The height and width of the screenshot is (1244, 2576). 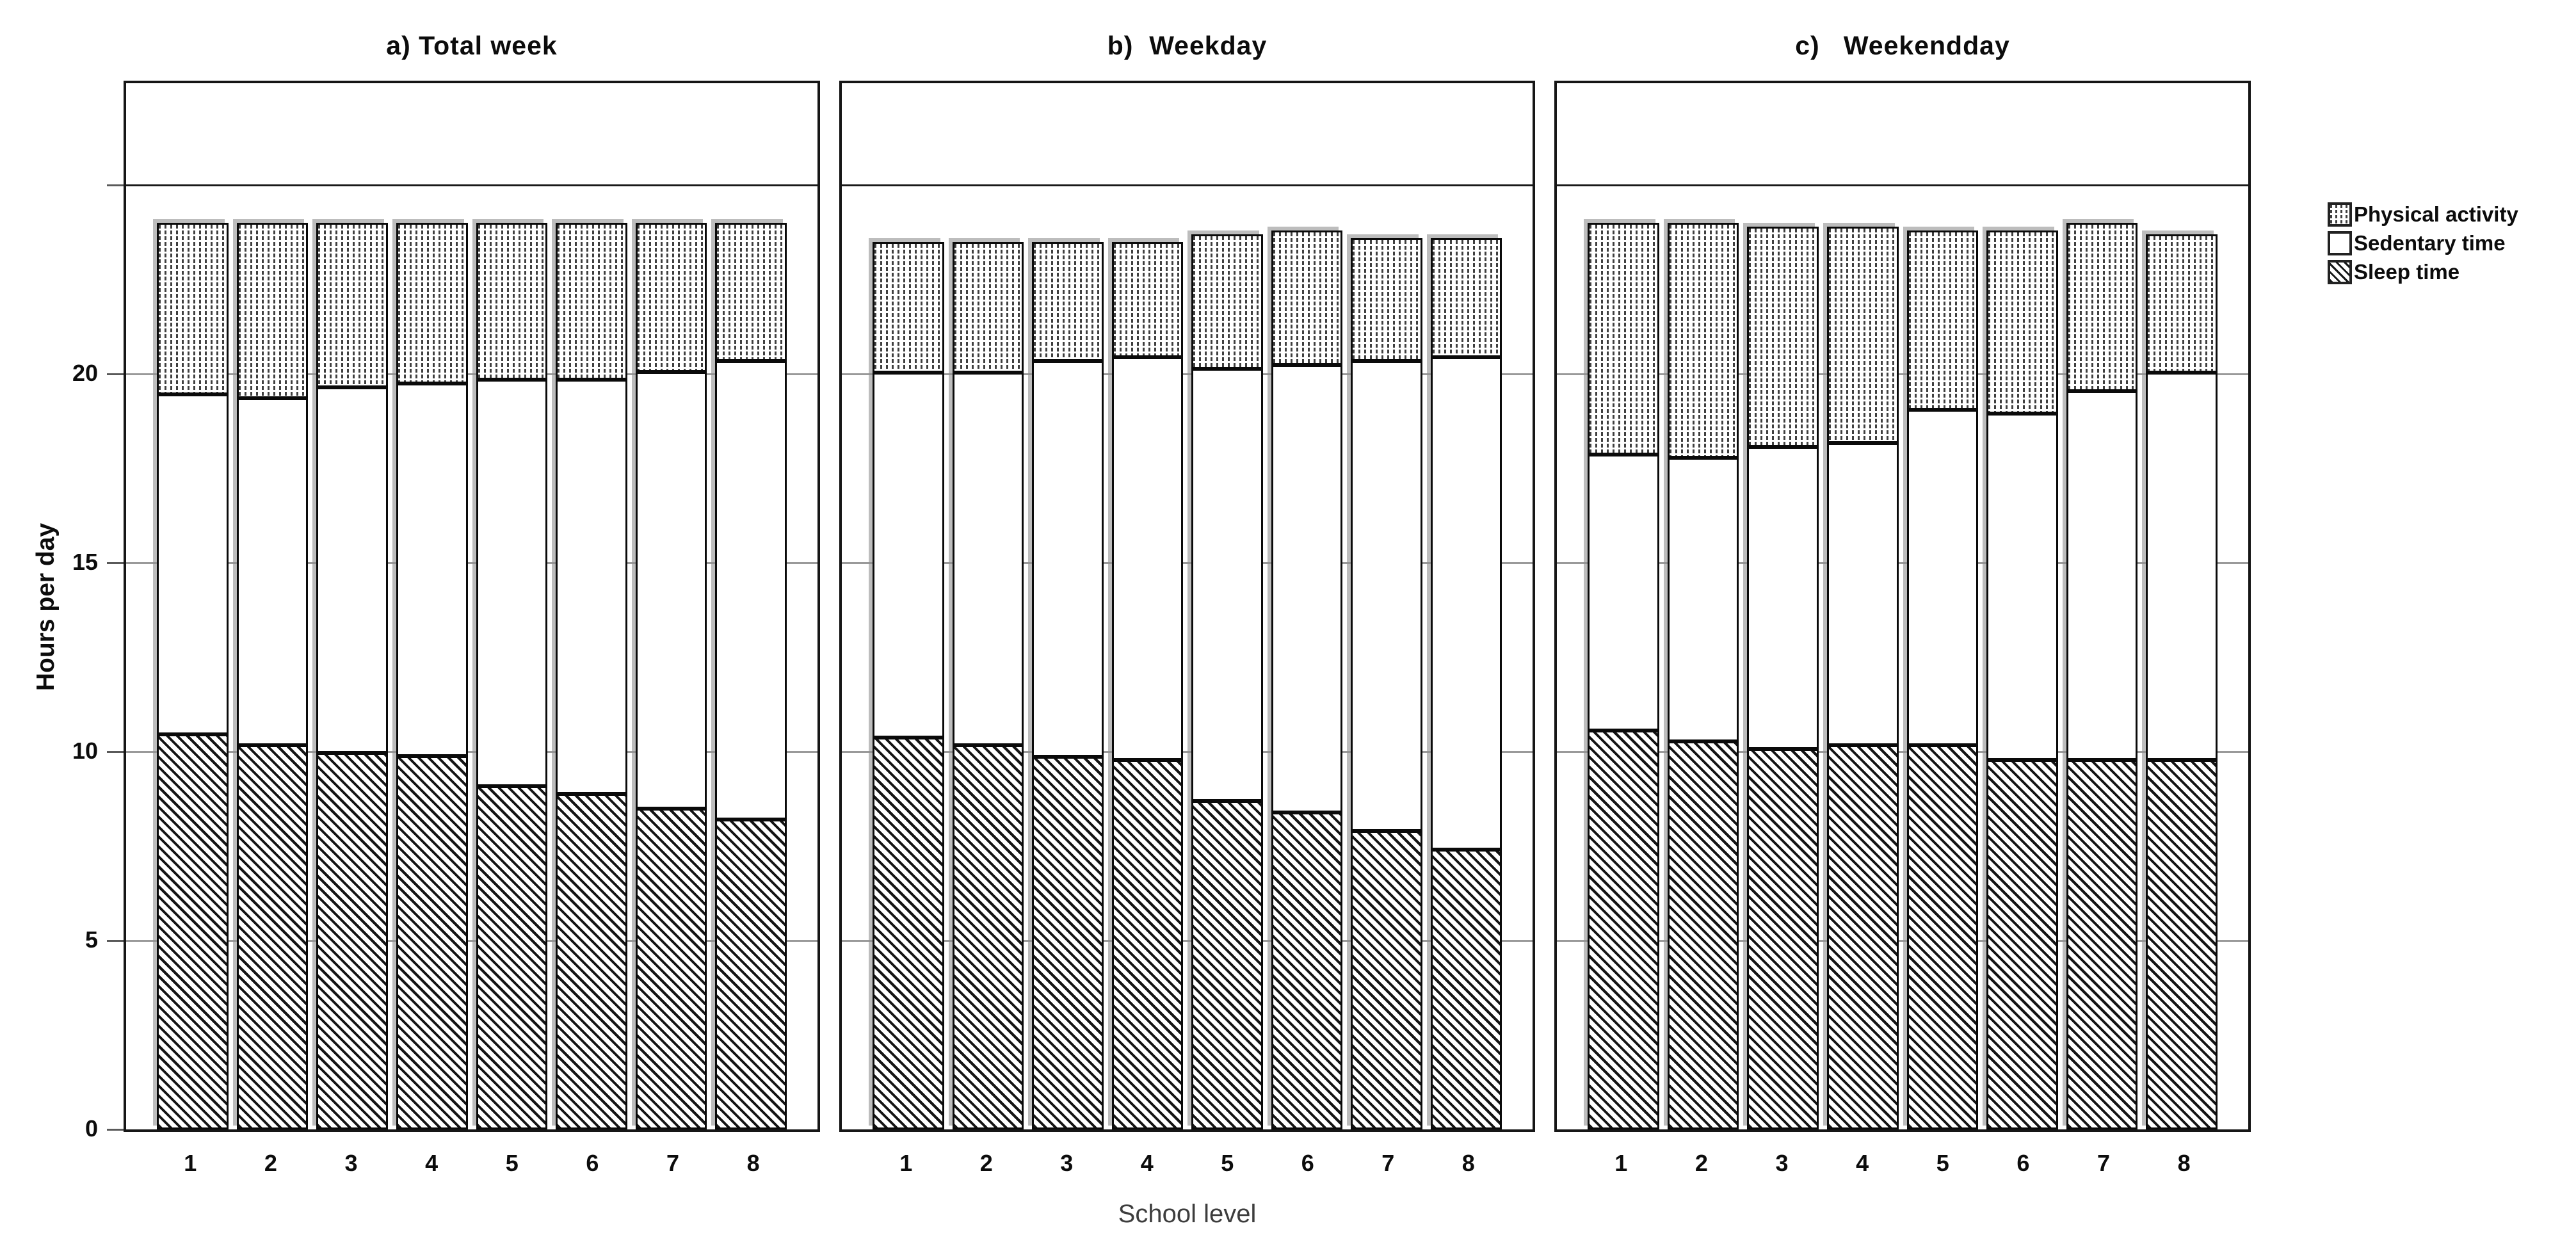 I want to click on x-axis-tick-label: 3, so click(x=351, y=1163).